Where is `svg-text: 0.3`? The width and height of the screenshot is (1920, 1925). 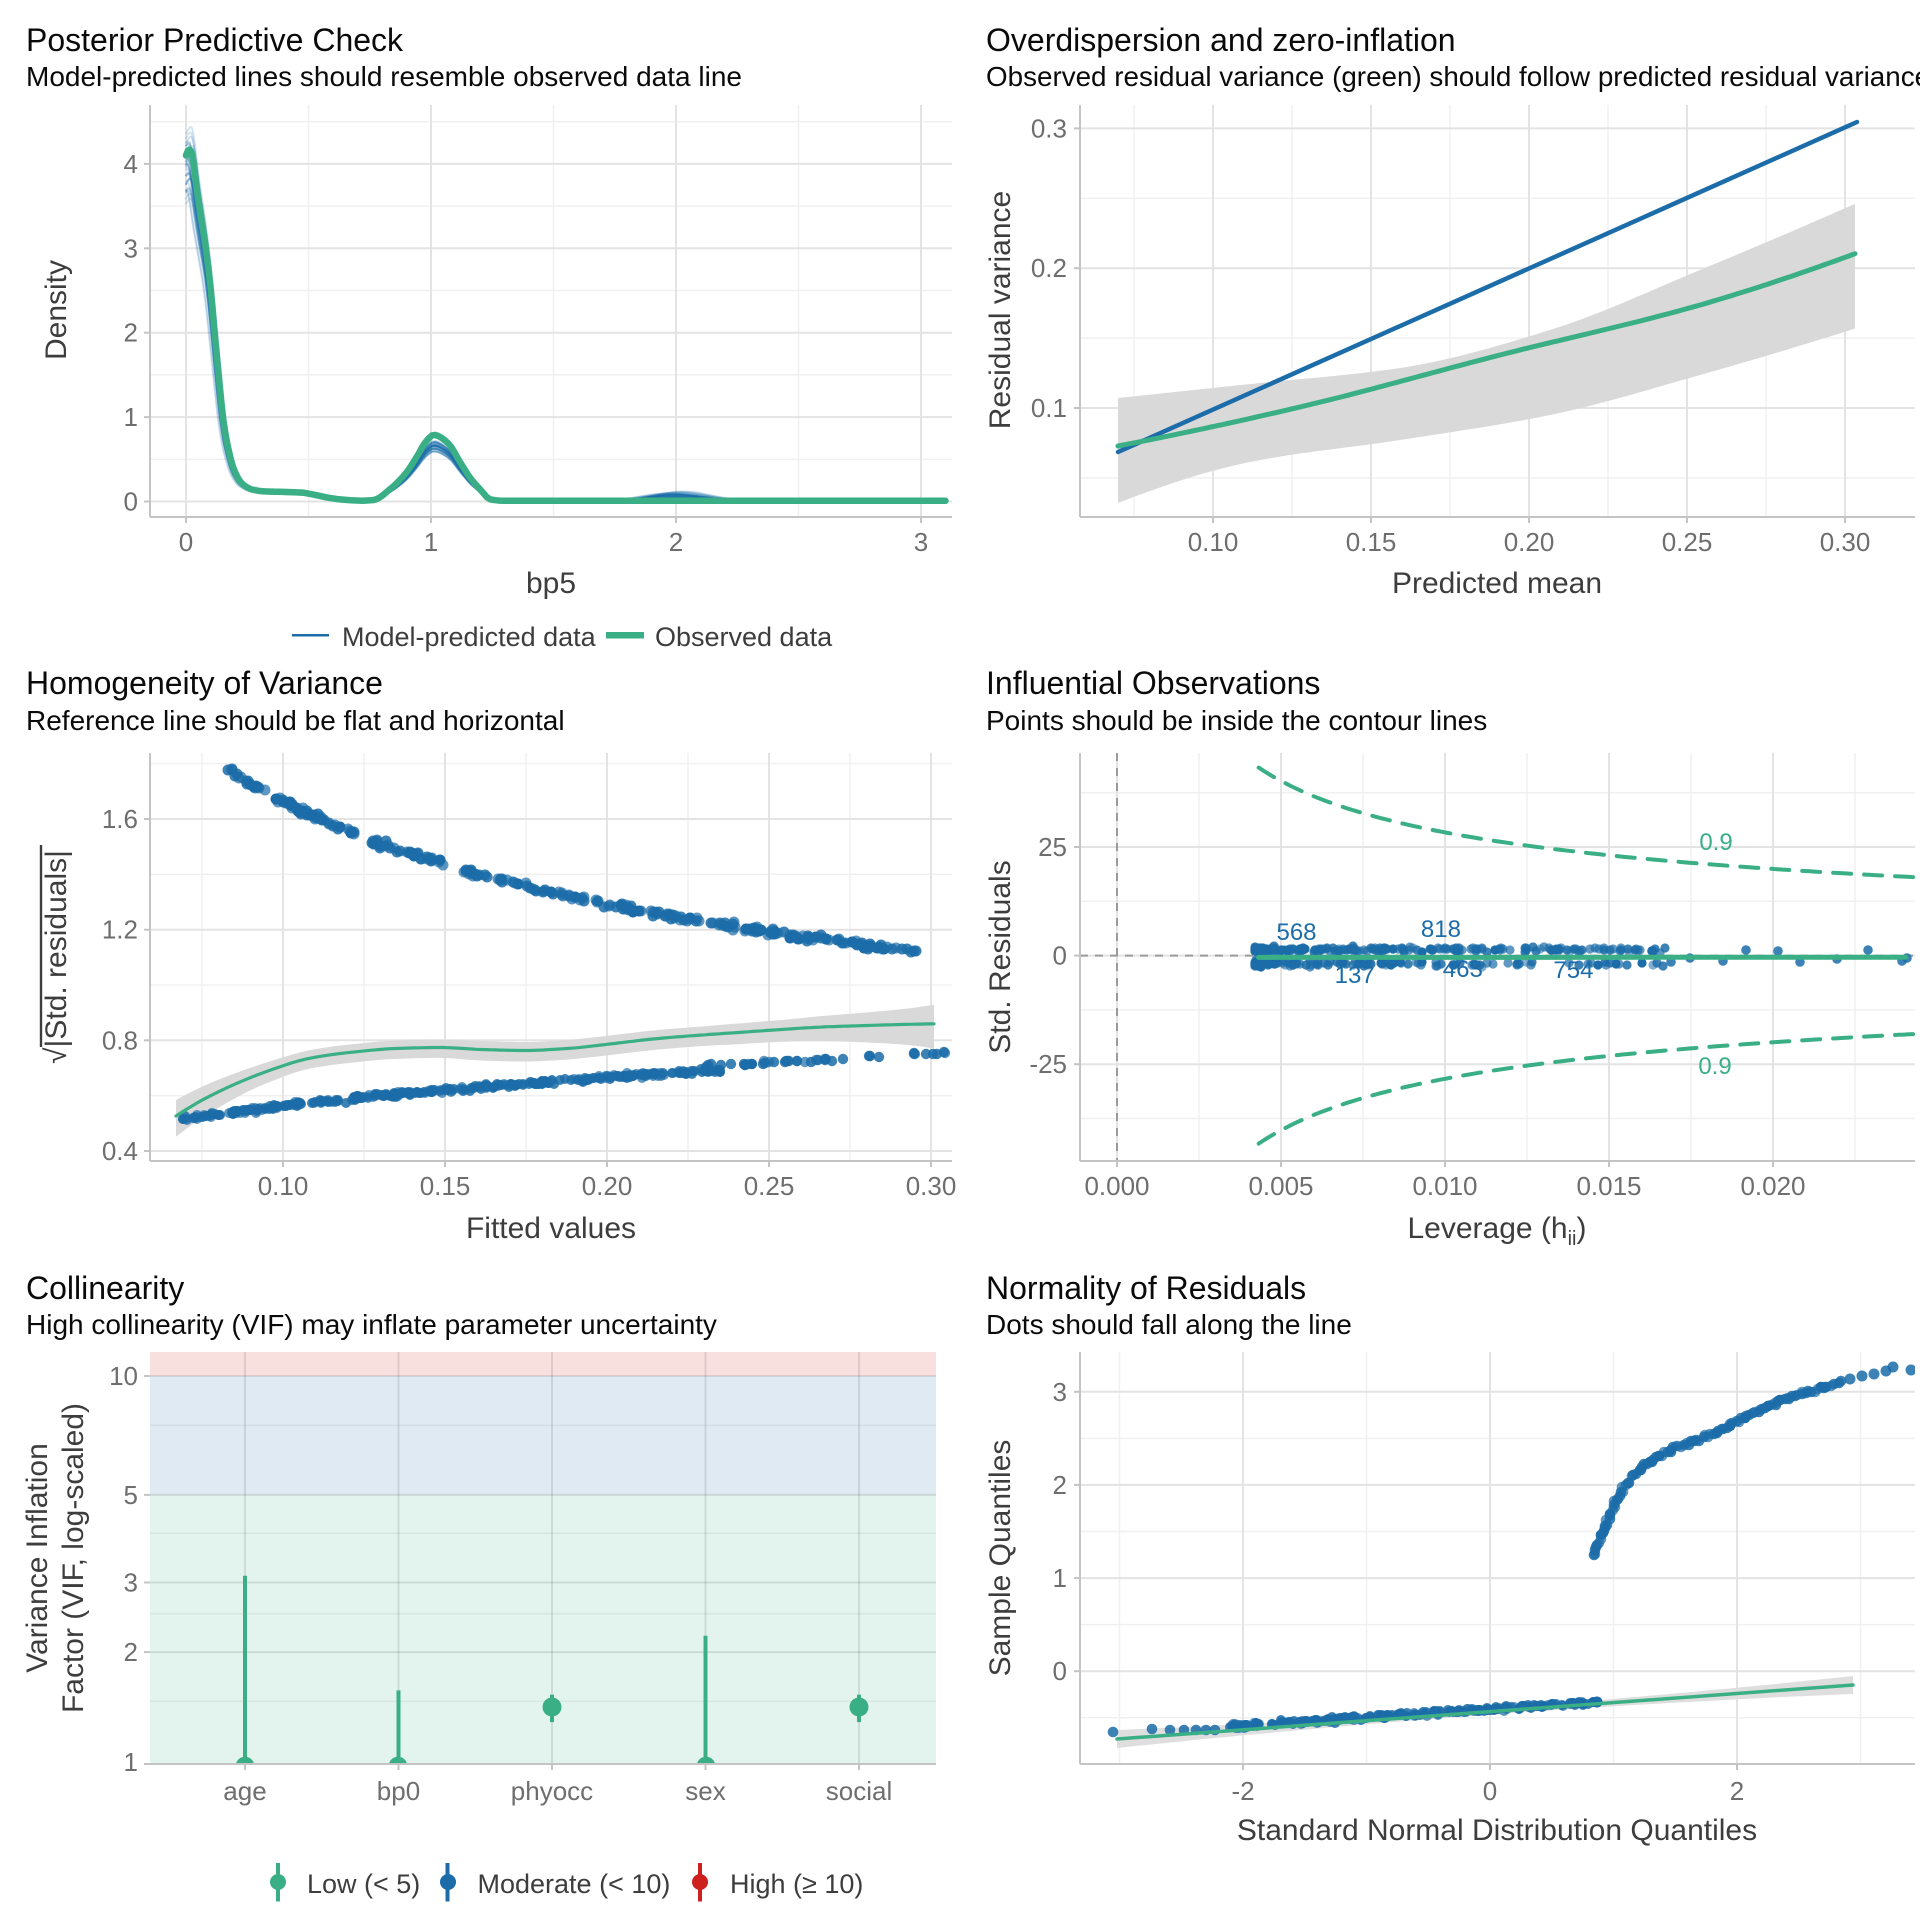 svg-text: 0.3 is located at coordinates (1049, 128).